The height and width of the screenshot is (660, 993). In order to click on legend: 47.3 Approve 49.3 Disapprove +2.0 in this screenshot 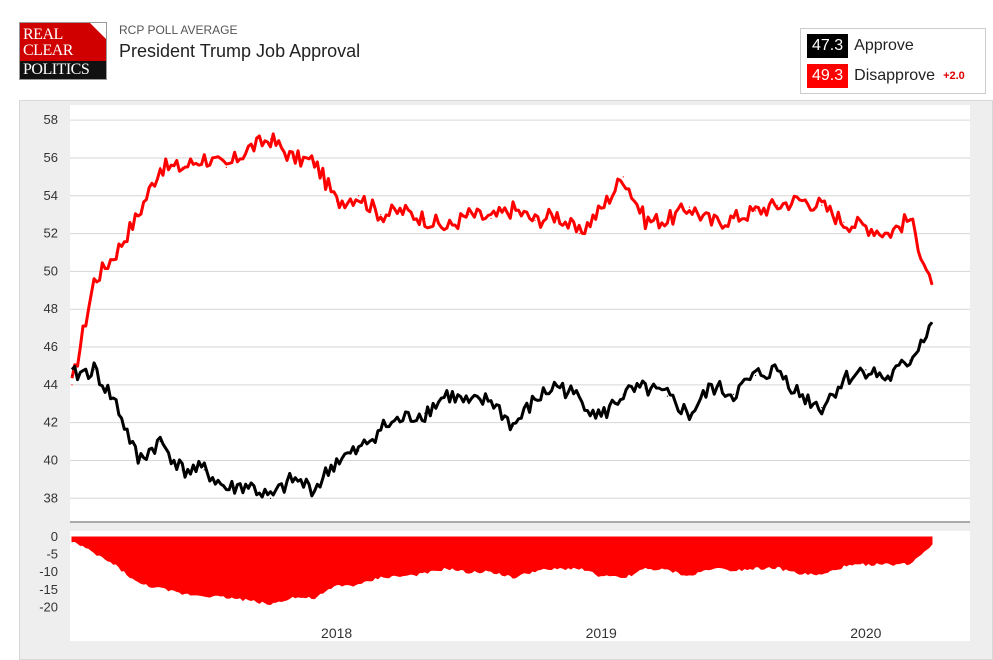, I will do `click(893, 61)`.